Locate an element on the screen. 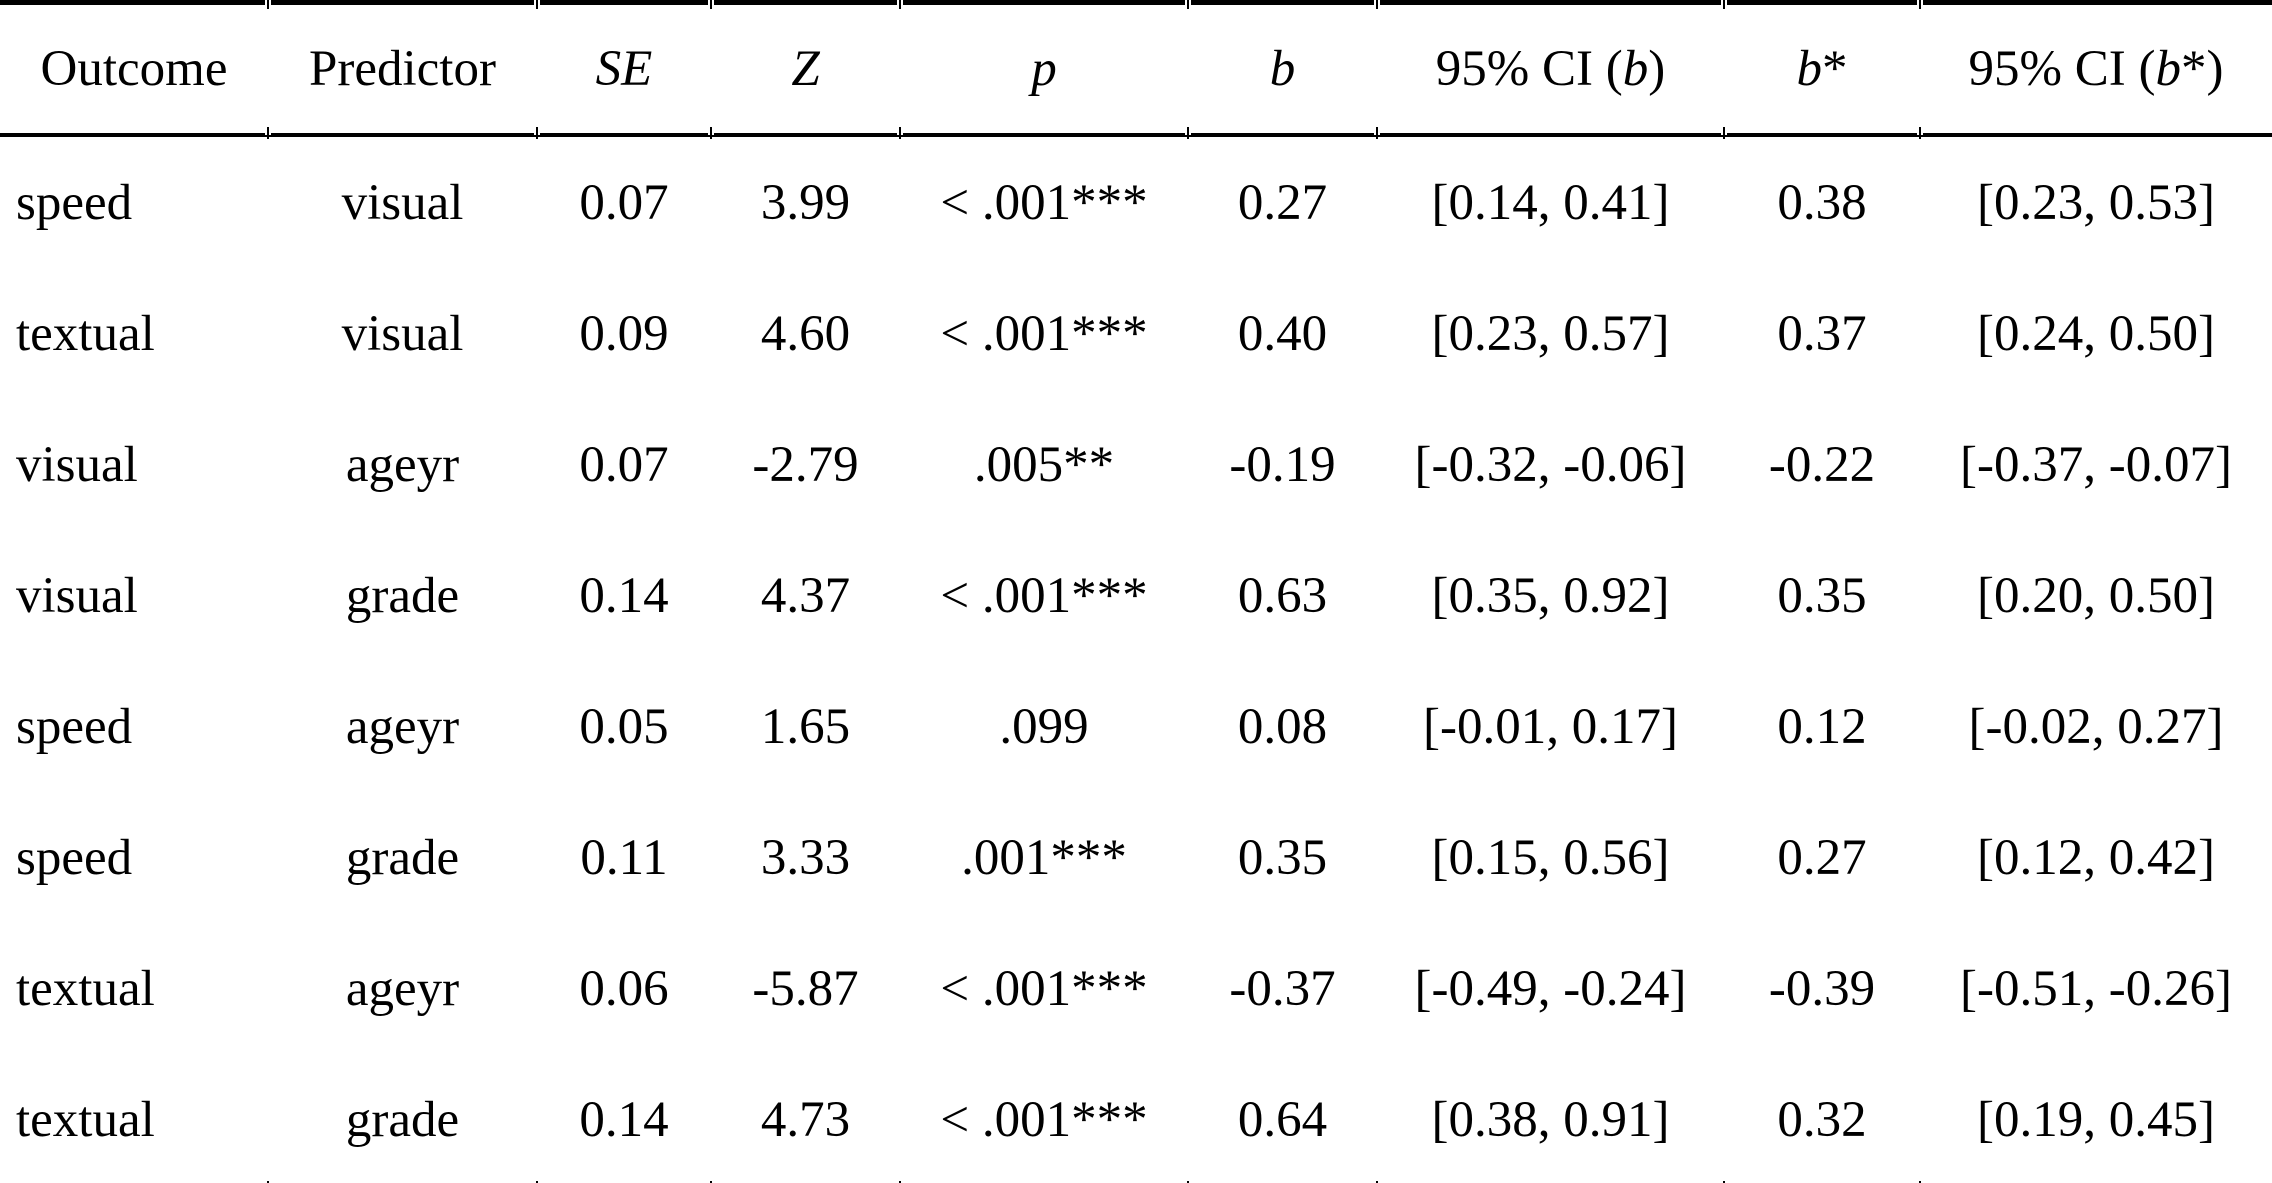 Image resolution: width=2272 pixels, height=1183 pixels. cell-ci_b: [0.38, 0.91] is located at coordinates (1550, 1118).